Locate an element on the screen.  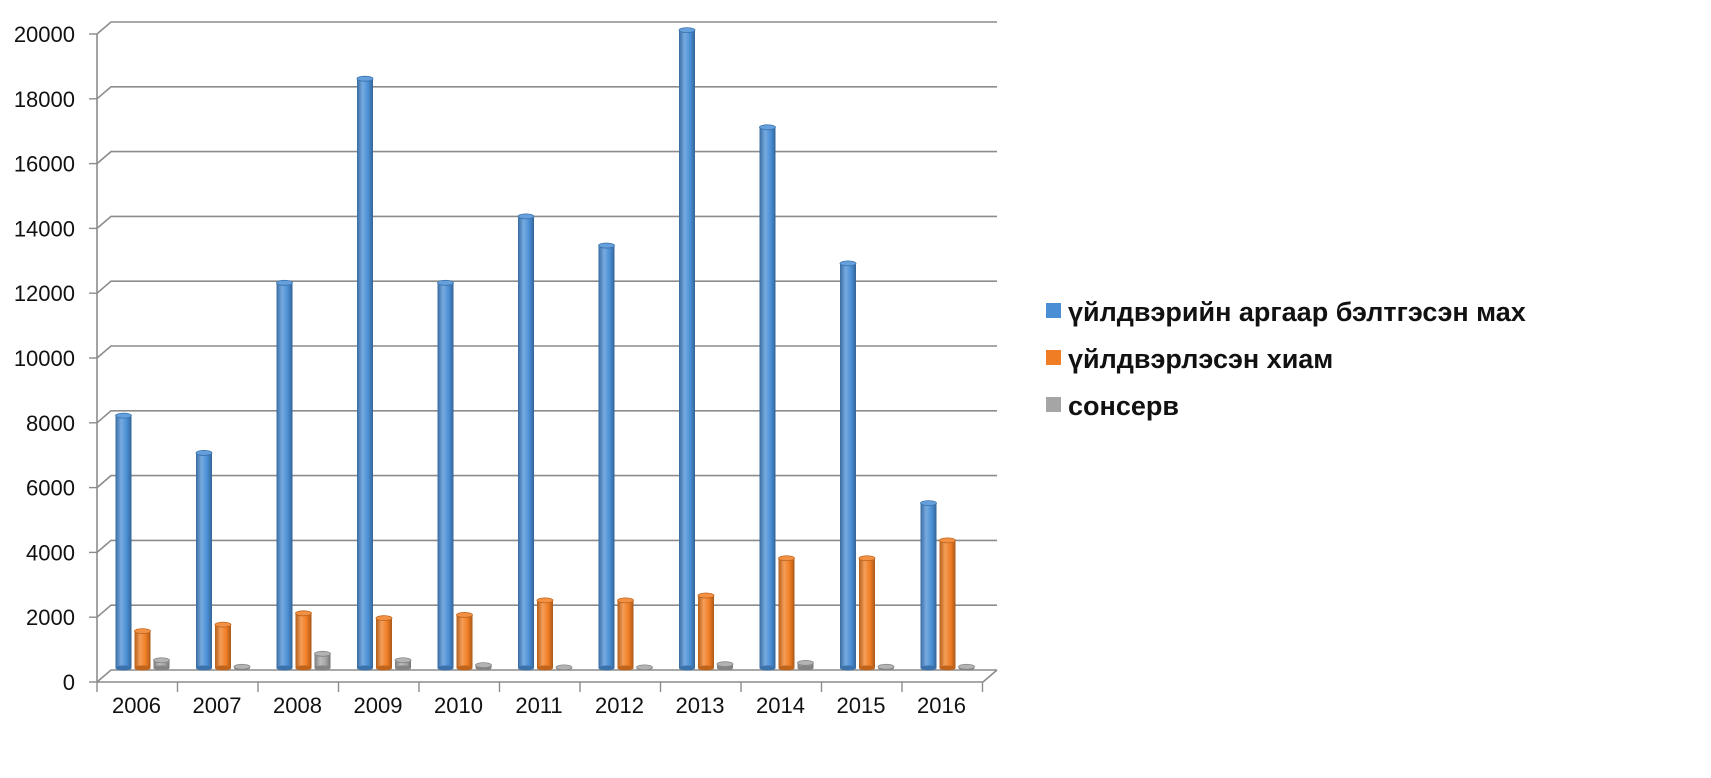
x-tick-label: 2016 is located at coordinates (941, 705).